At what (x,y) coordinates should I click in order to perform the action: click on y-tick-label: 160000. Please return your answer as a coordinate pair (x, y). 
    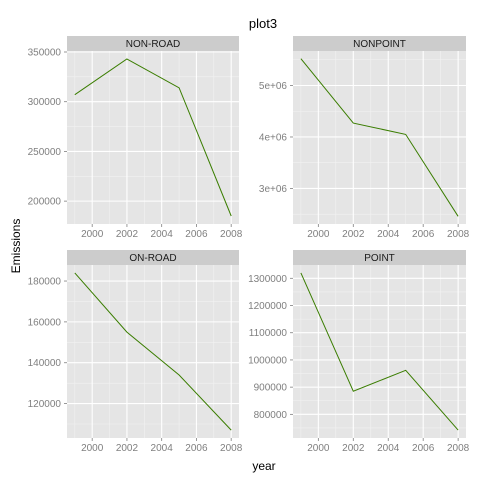
    Looking at the image, I should click on (45, 322).